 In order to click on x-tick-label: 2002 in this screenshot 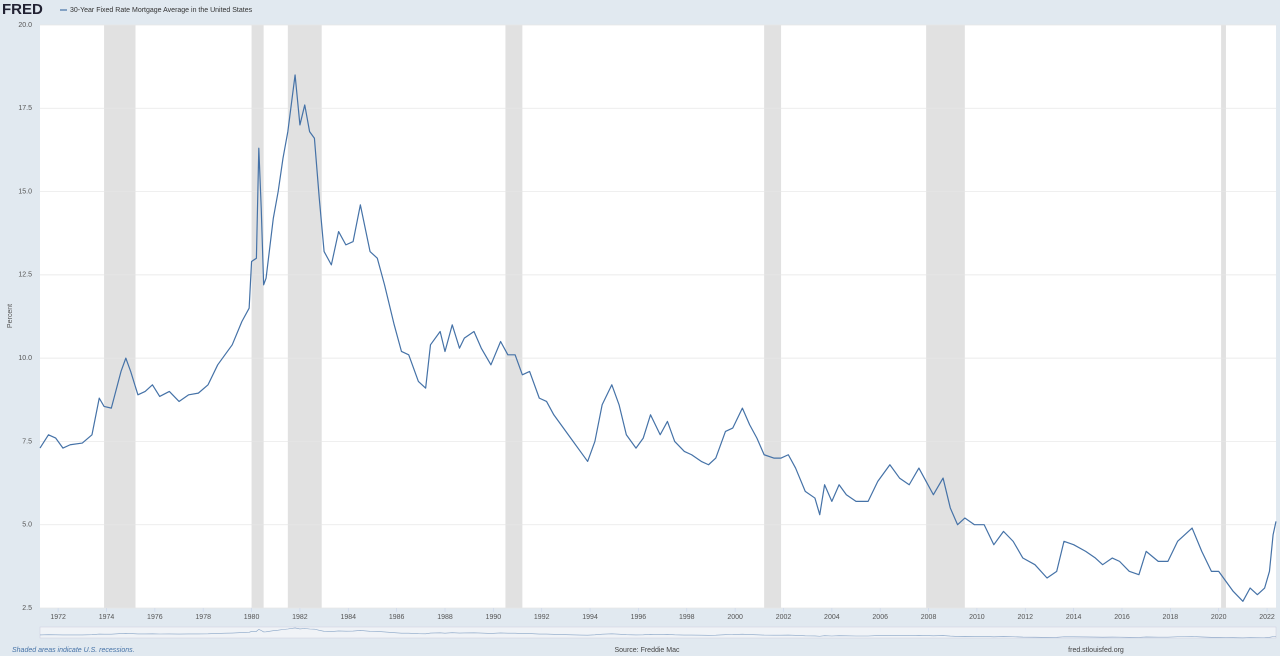, I will do `click(784, 617)`.